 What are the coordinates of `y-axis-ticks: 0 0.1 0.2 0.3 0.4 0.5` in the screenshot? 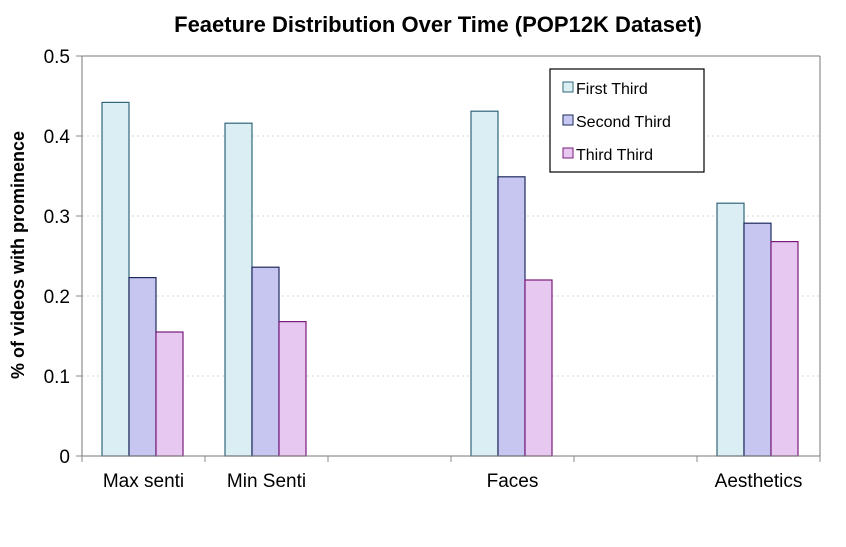 It's located at (63, 257).